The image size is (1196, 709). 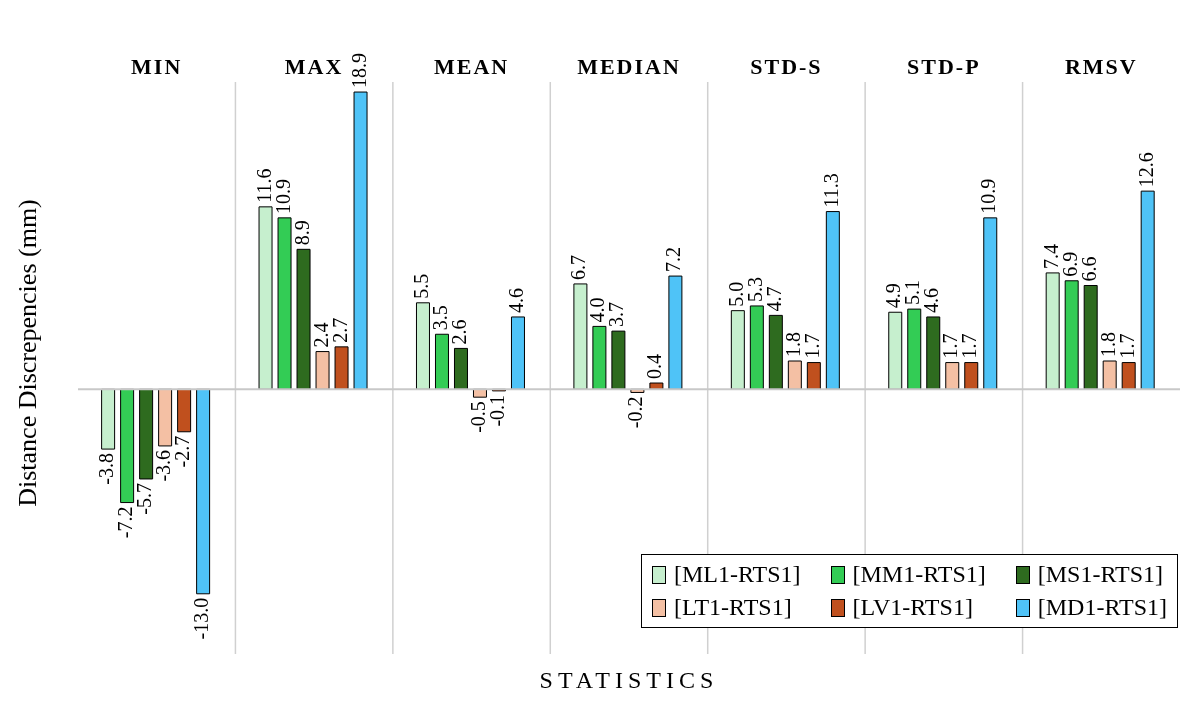 I want to click on x-tick-label: STD-P, so click(x=944, y=66).